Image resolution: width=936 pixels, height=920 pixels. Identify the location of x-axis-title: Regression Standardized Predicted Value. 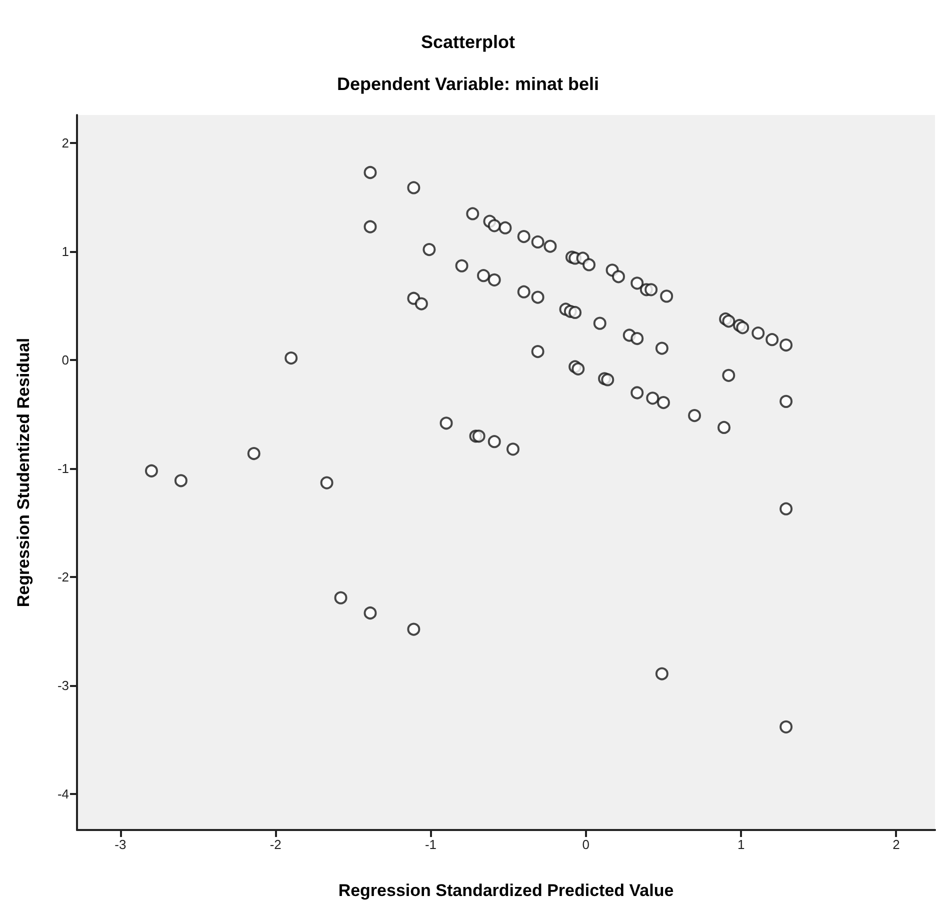
(506, 890).